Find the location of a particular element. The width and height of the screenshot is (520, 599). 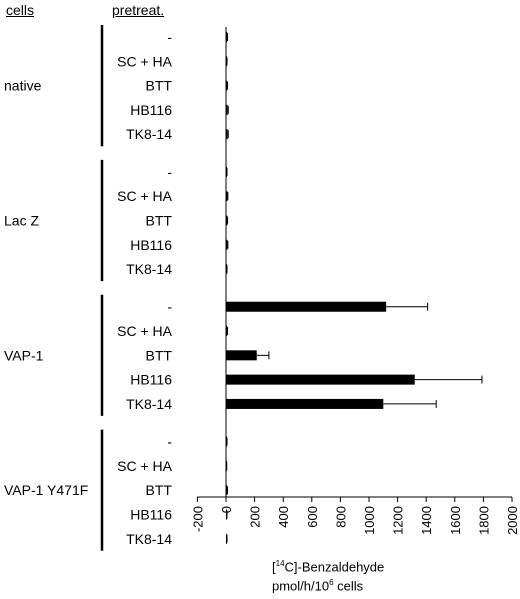

cells-header: cells is located at coordinates (20, 10).